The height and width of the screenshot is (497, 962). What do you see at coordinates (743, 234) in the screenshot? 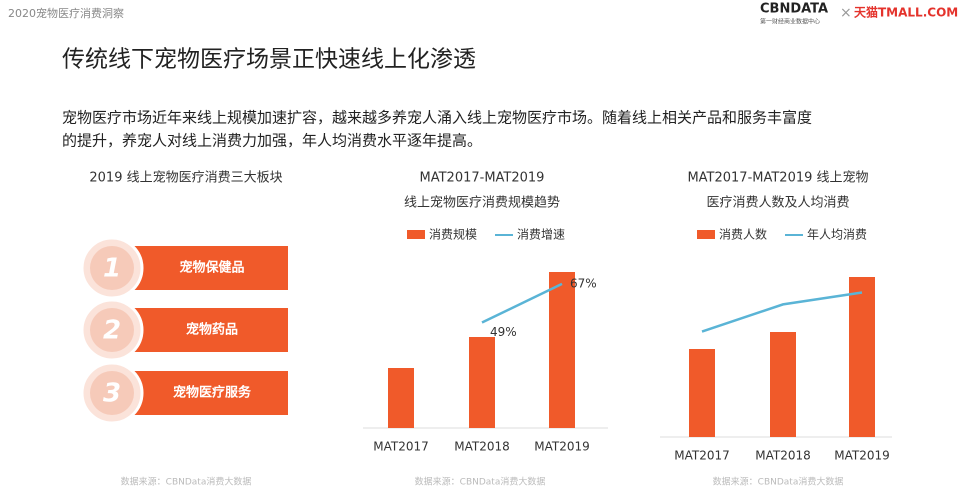
I see `legend-label: 消费人数` at bounding box center [743, 234].